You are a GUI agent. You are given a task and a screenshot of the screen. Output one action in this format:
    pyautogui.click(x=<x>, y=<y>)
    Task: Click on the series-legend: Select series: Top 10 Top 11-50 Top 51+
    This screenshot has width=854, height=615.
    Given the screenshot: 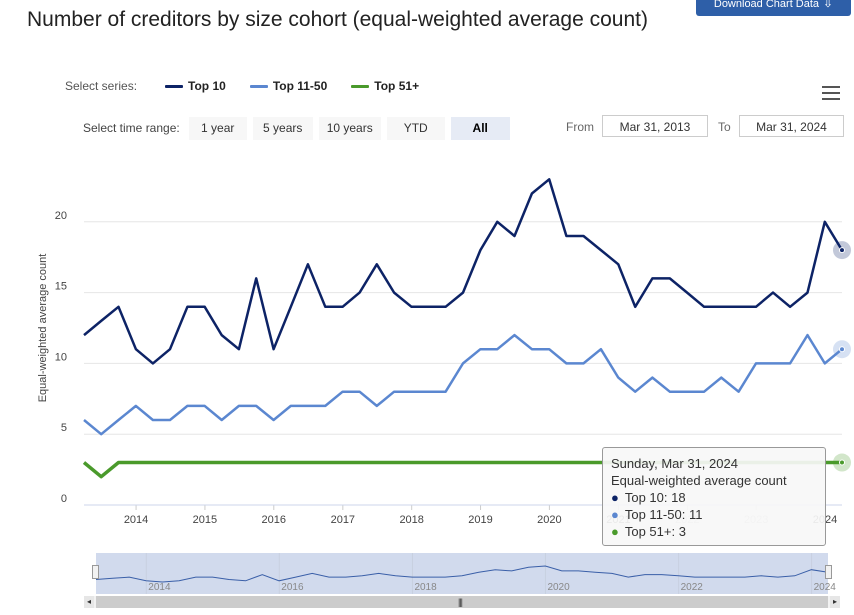 What is the action you would take?
    pyautogui.click(x=254, y=86)
    